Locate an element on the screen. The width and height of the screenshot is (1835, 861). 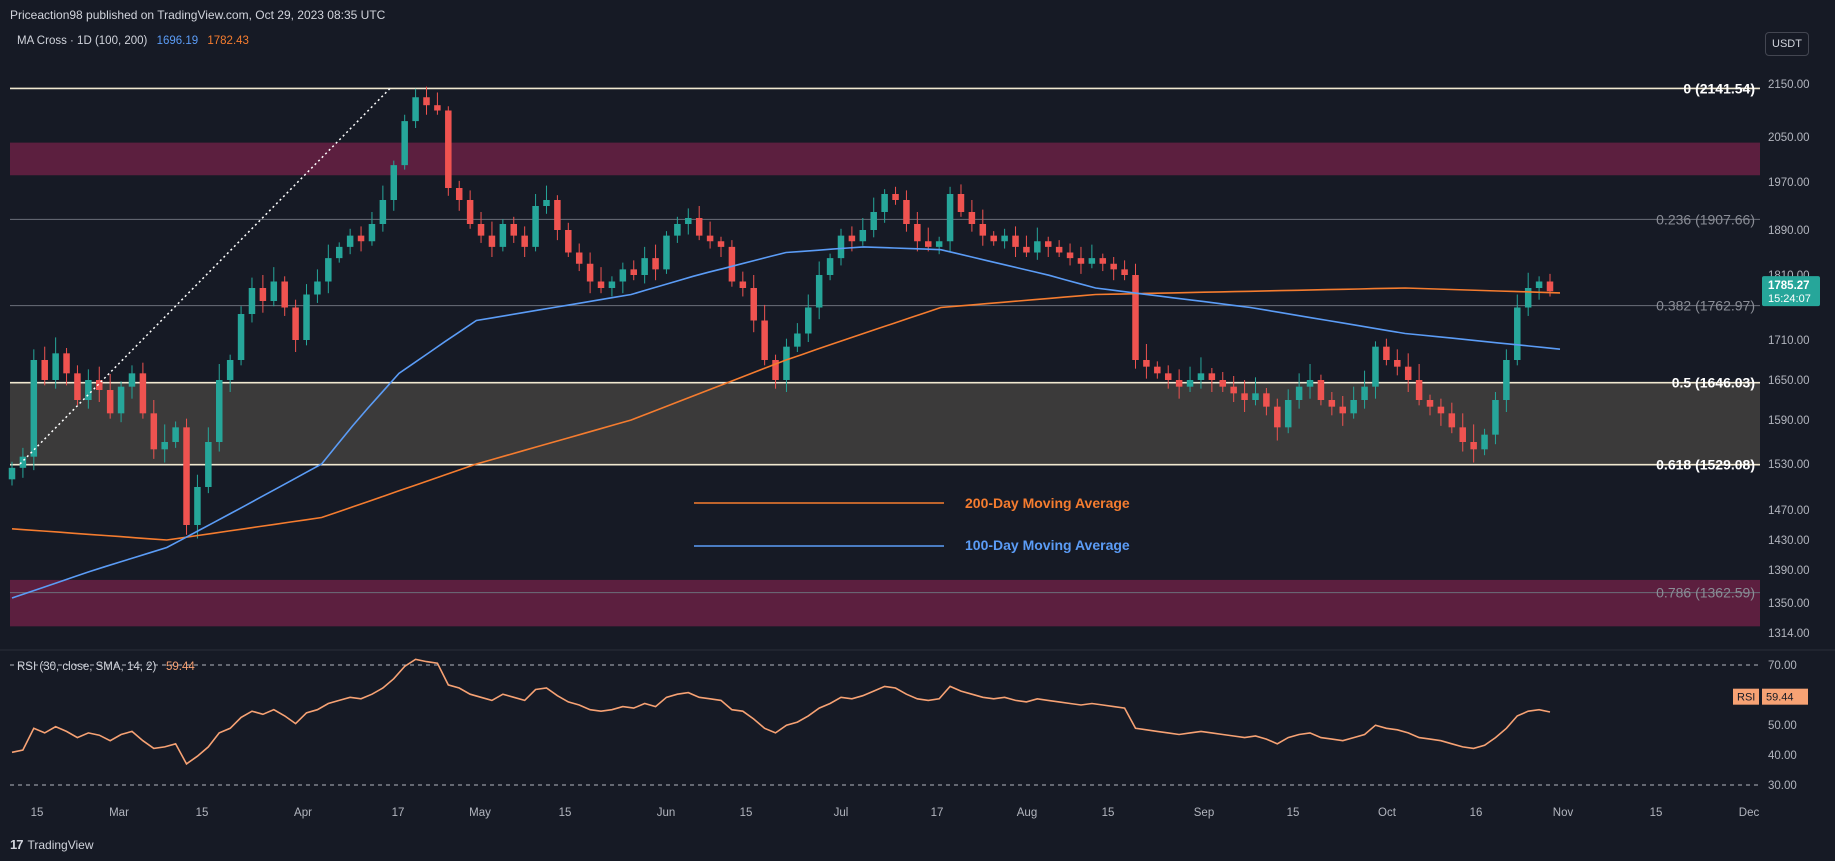
time-tick-label: Nov is located at coordinates (1563, 813).